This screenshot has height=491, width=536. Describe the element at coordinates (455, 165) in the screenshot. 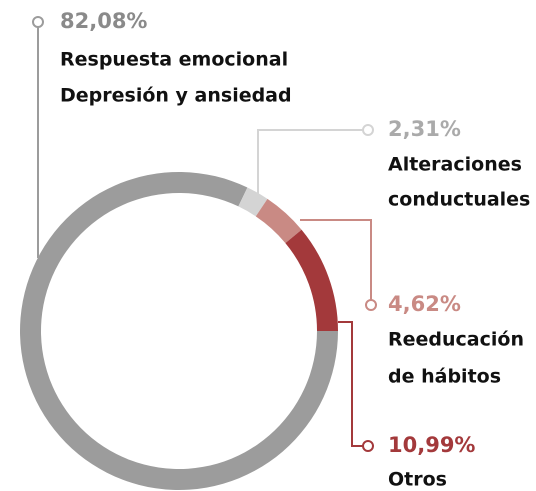

I see `category-label: Alteraciones` at that location.